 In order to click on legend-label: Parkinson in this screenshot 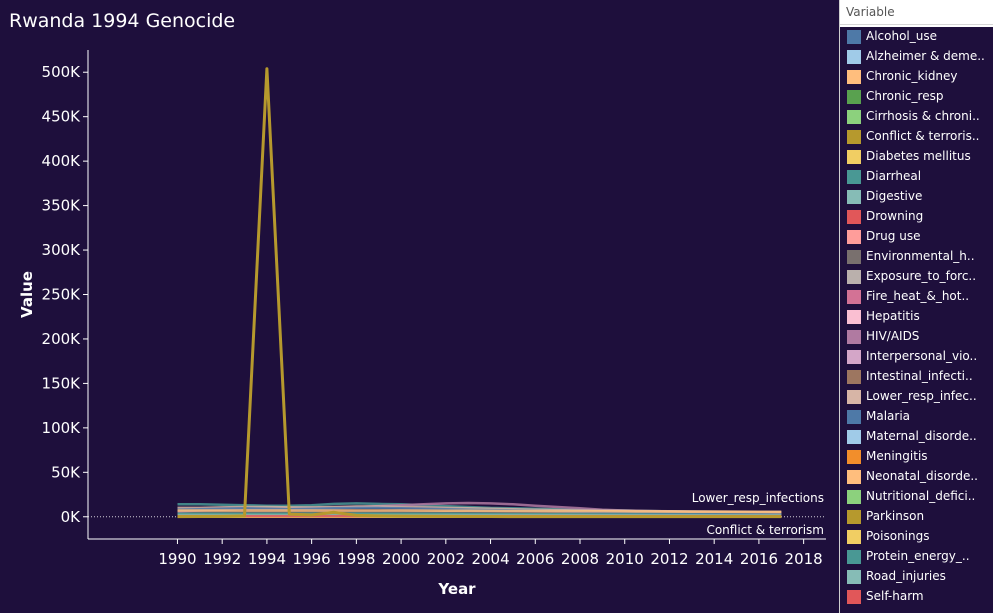, I will do `click(895, 516)`.